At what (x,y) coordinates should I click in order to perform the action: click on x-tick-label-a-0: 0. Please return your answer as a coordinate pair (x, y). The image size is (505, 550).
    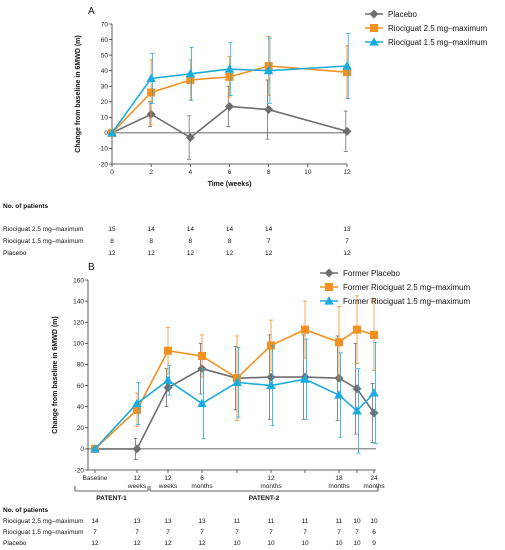
    Looking at the image, I should click on (112, 172).